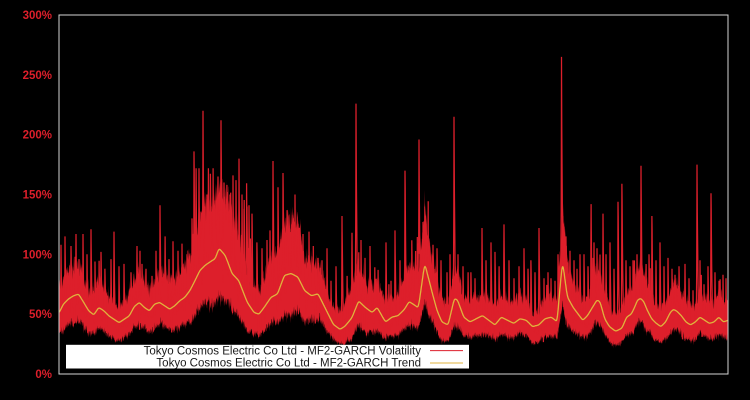  What do you see at coordinates (43, 375) in the screenshot?
I see `svg-text: 0%` at bounding box center [43, 375].